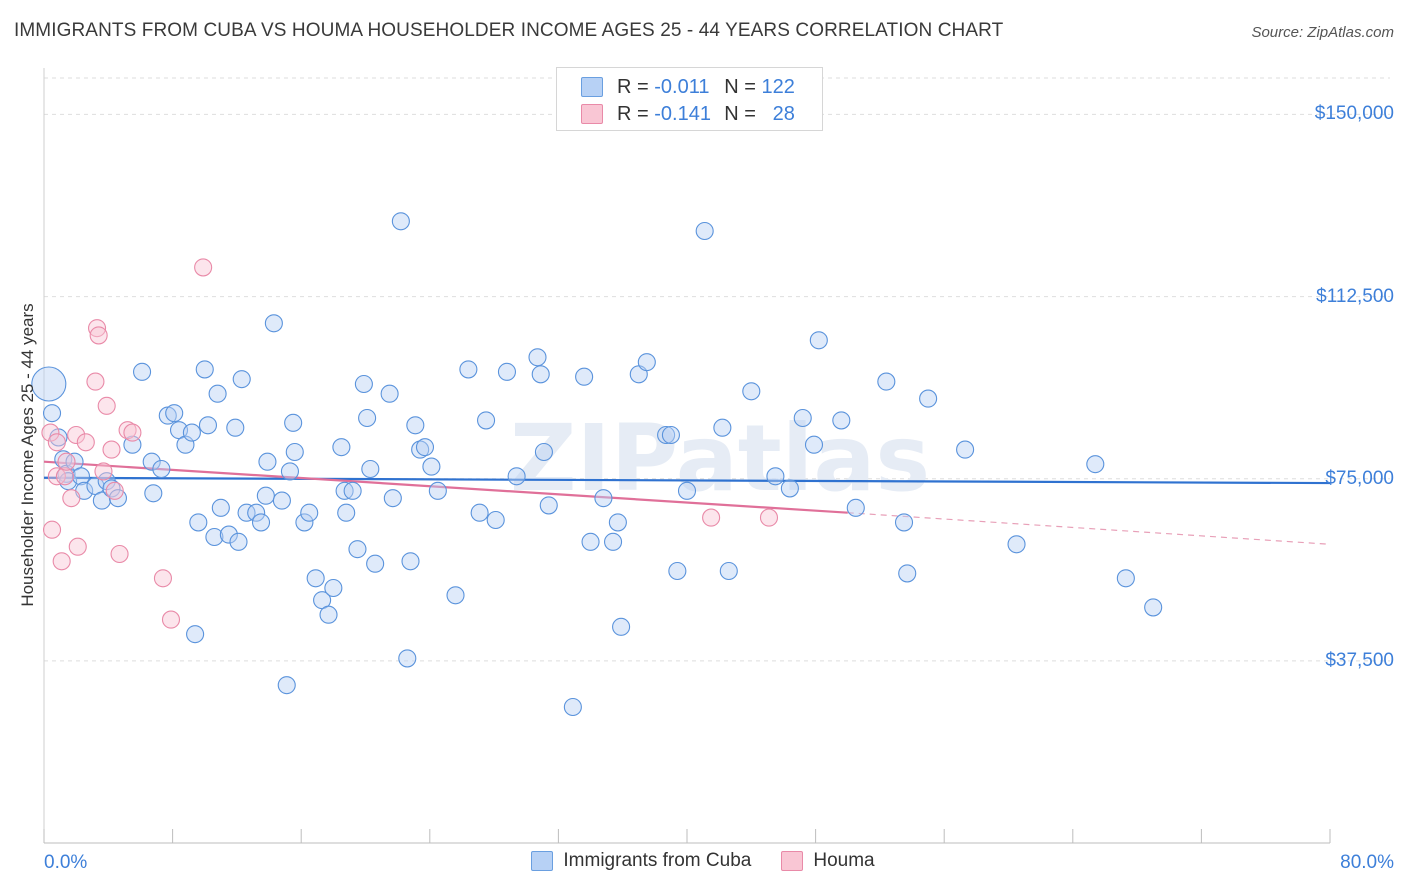 This screenshot has width=1406, height=892. Describe the element at coordinates (1355, 296) in the screenshot. I see `y-tick-label: $112,500` at that location.